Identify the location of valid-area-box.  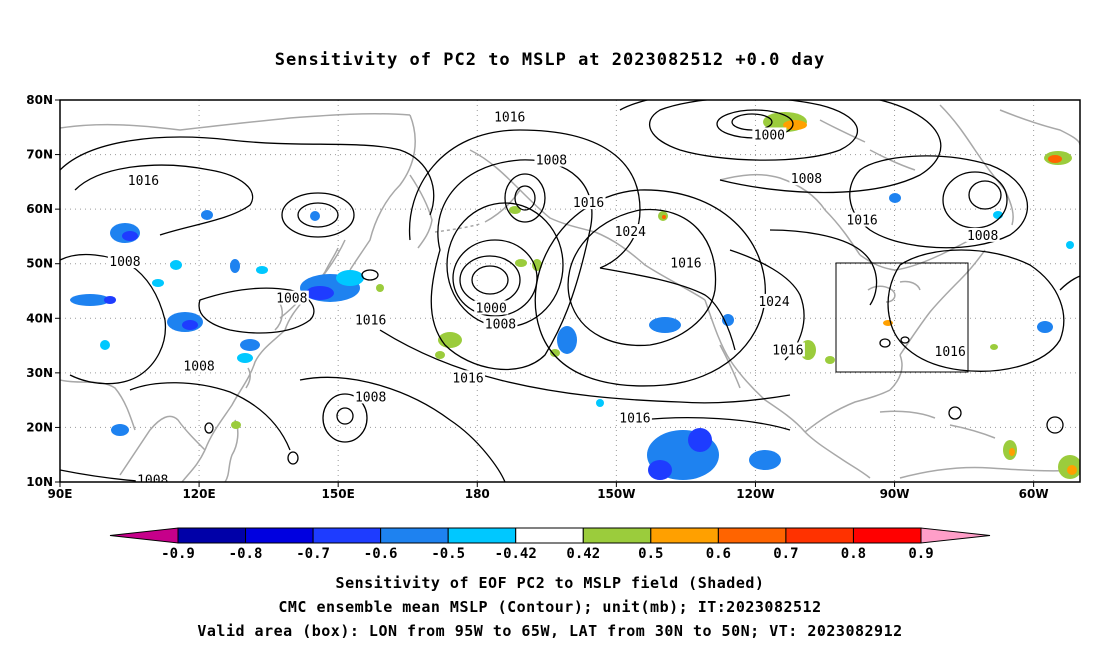
(902, 317).